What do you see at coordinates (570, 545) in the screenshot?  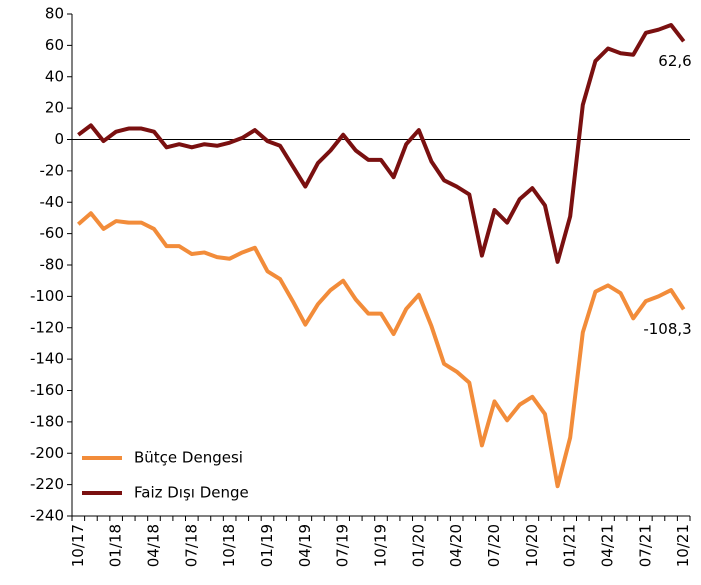 I see `x-tick-label: 01/21` at bounding box center [570, 545].